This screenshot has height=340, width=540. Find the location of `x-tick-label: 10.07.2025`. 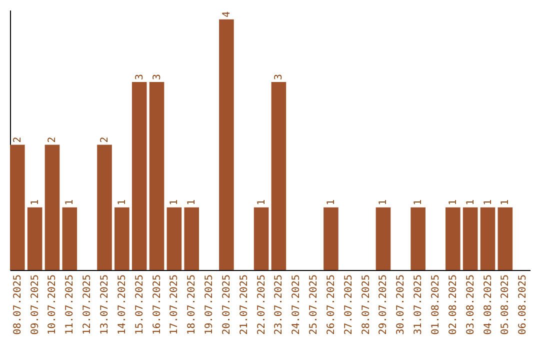

x-tick-label: 10.07.2025 is located at coordinates (52, 304).